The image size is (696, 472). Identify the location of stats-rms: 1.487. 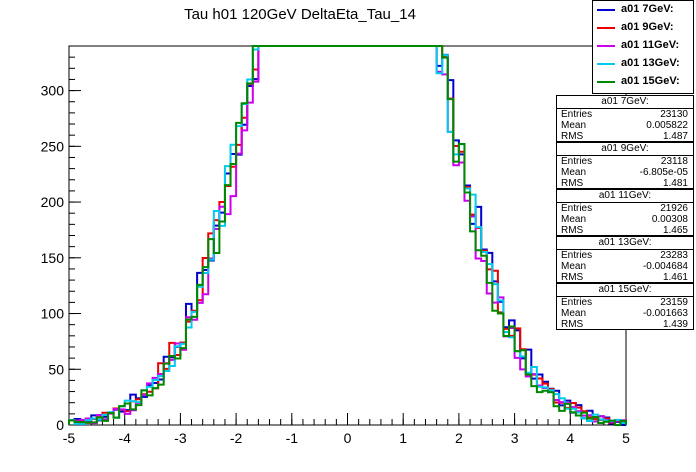
(675, 136).